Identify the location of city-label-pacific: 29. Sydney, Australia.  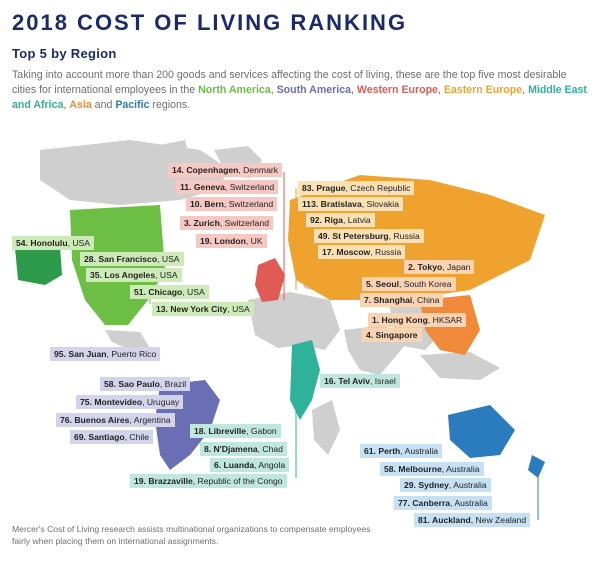
(445, 485).